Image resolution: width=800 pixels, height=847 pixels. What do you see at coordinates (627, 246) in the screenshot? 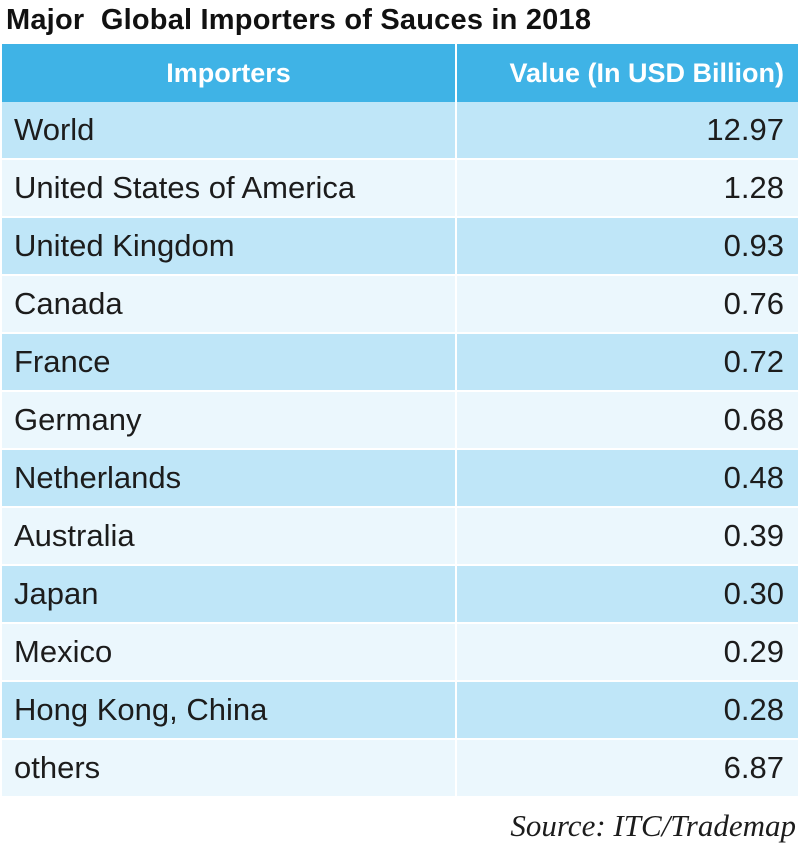
I see `import-value-cell: 0.93` at bounding box center [627, 246].